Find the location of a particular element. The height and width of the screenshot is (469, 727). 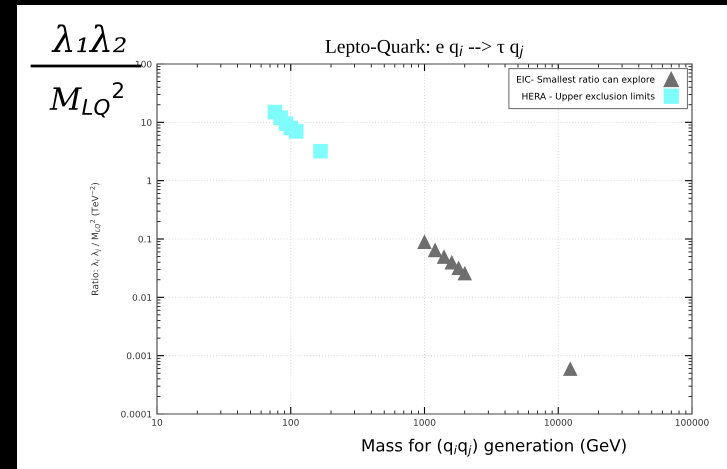

y-tick-label: 0.1 is located at coordinates (145, 239).